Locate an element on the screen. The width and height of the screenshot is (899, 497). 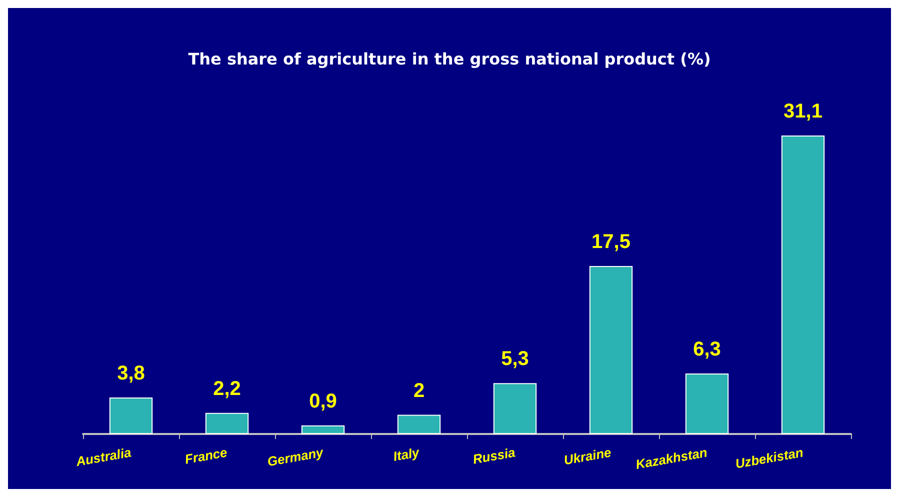
data-label: 0,9 is located at coordinates (323, 401).